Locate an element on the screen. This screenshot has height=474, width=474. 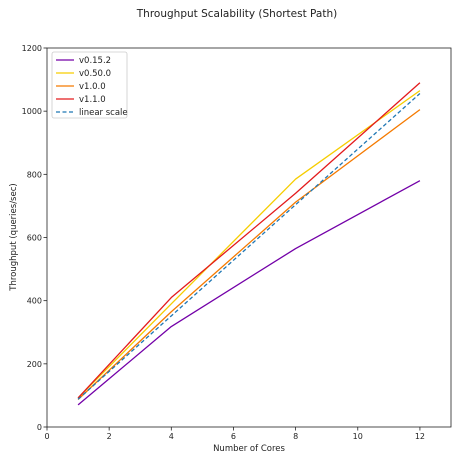
x-tick-label: 8 is located at coordinates (295, 436).